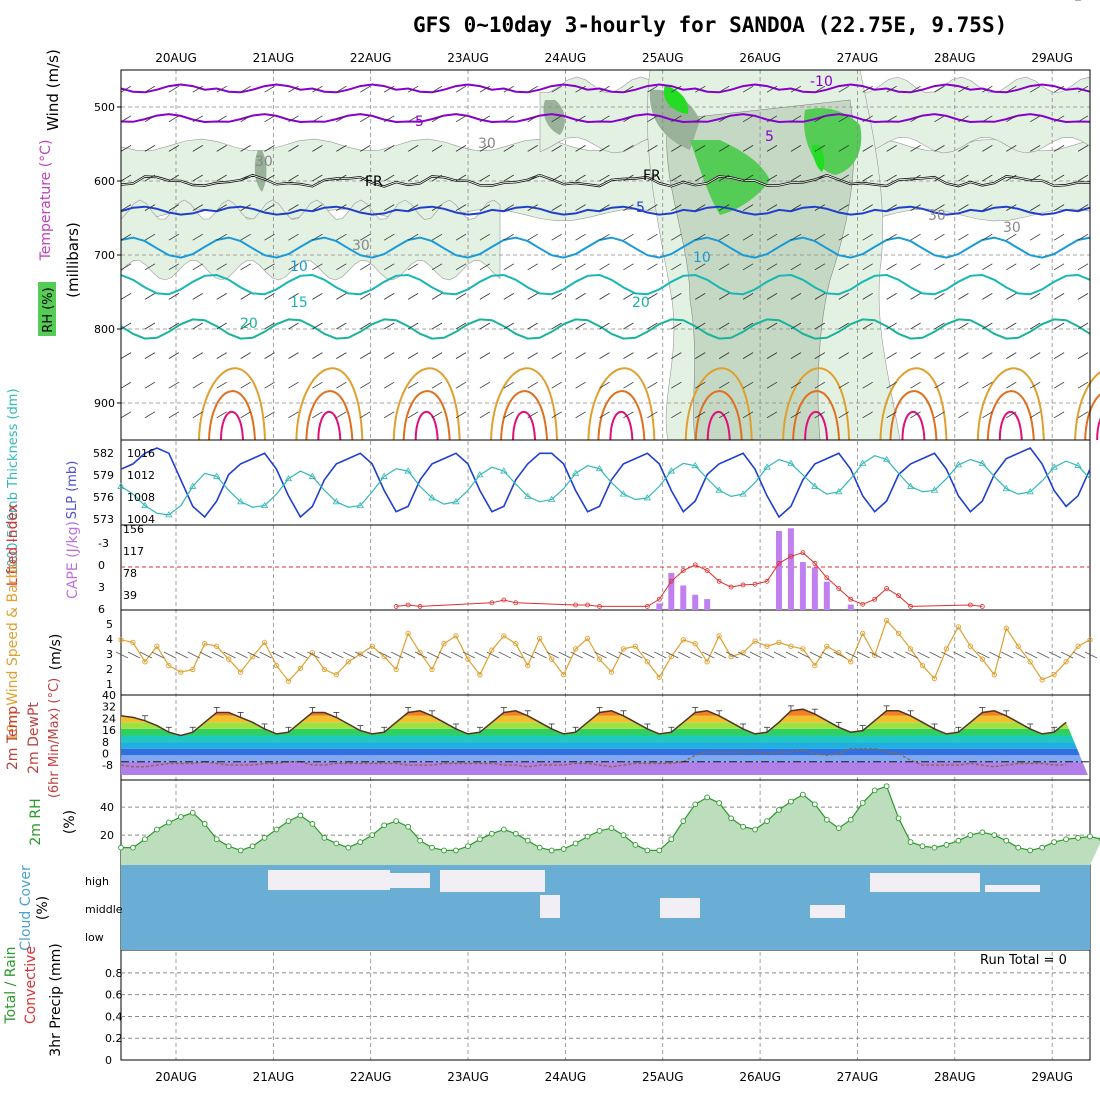 This screenshot has height=1100, width=1100. Describe the element at coordinates (605, 88) in the screenshot. I see `temperature-contour--10` at that location.